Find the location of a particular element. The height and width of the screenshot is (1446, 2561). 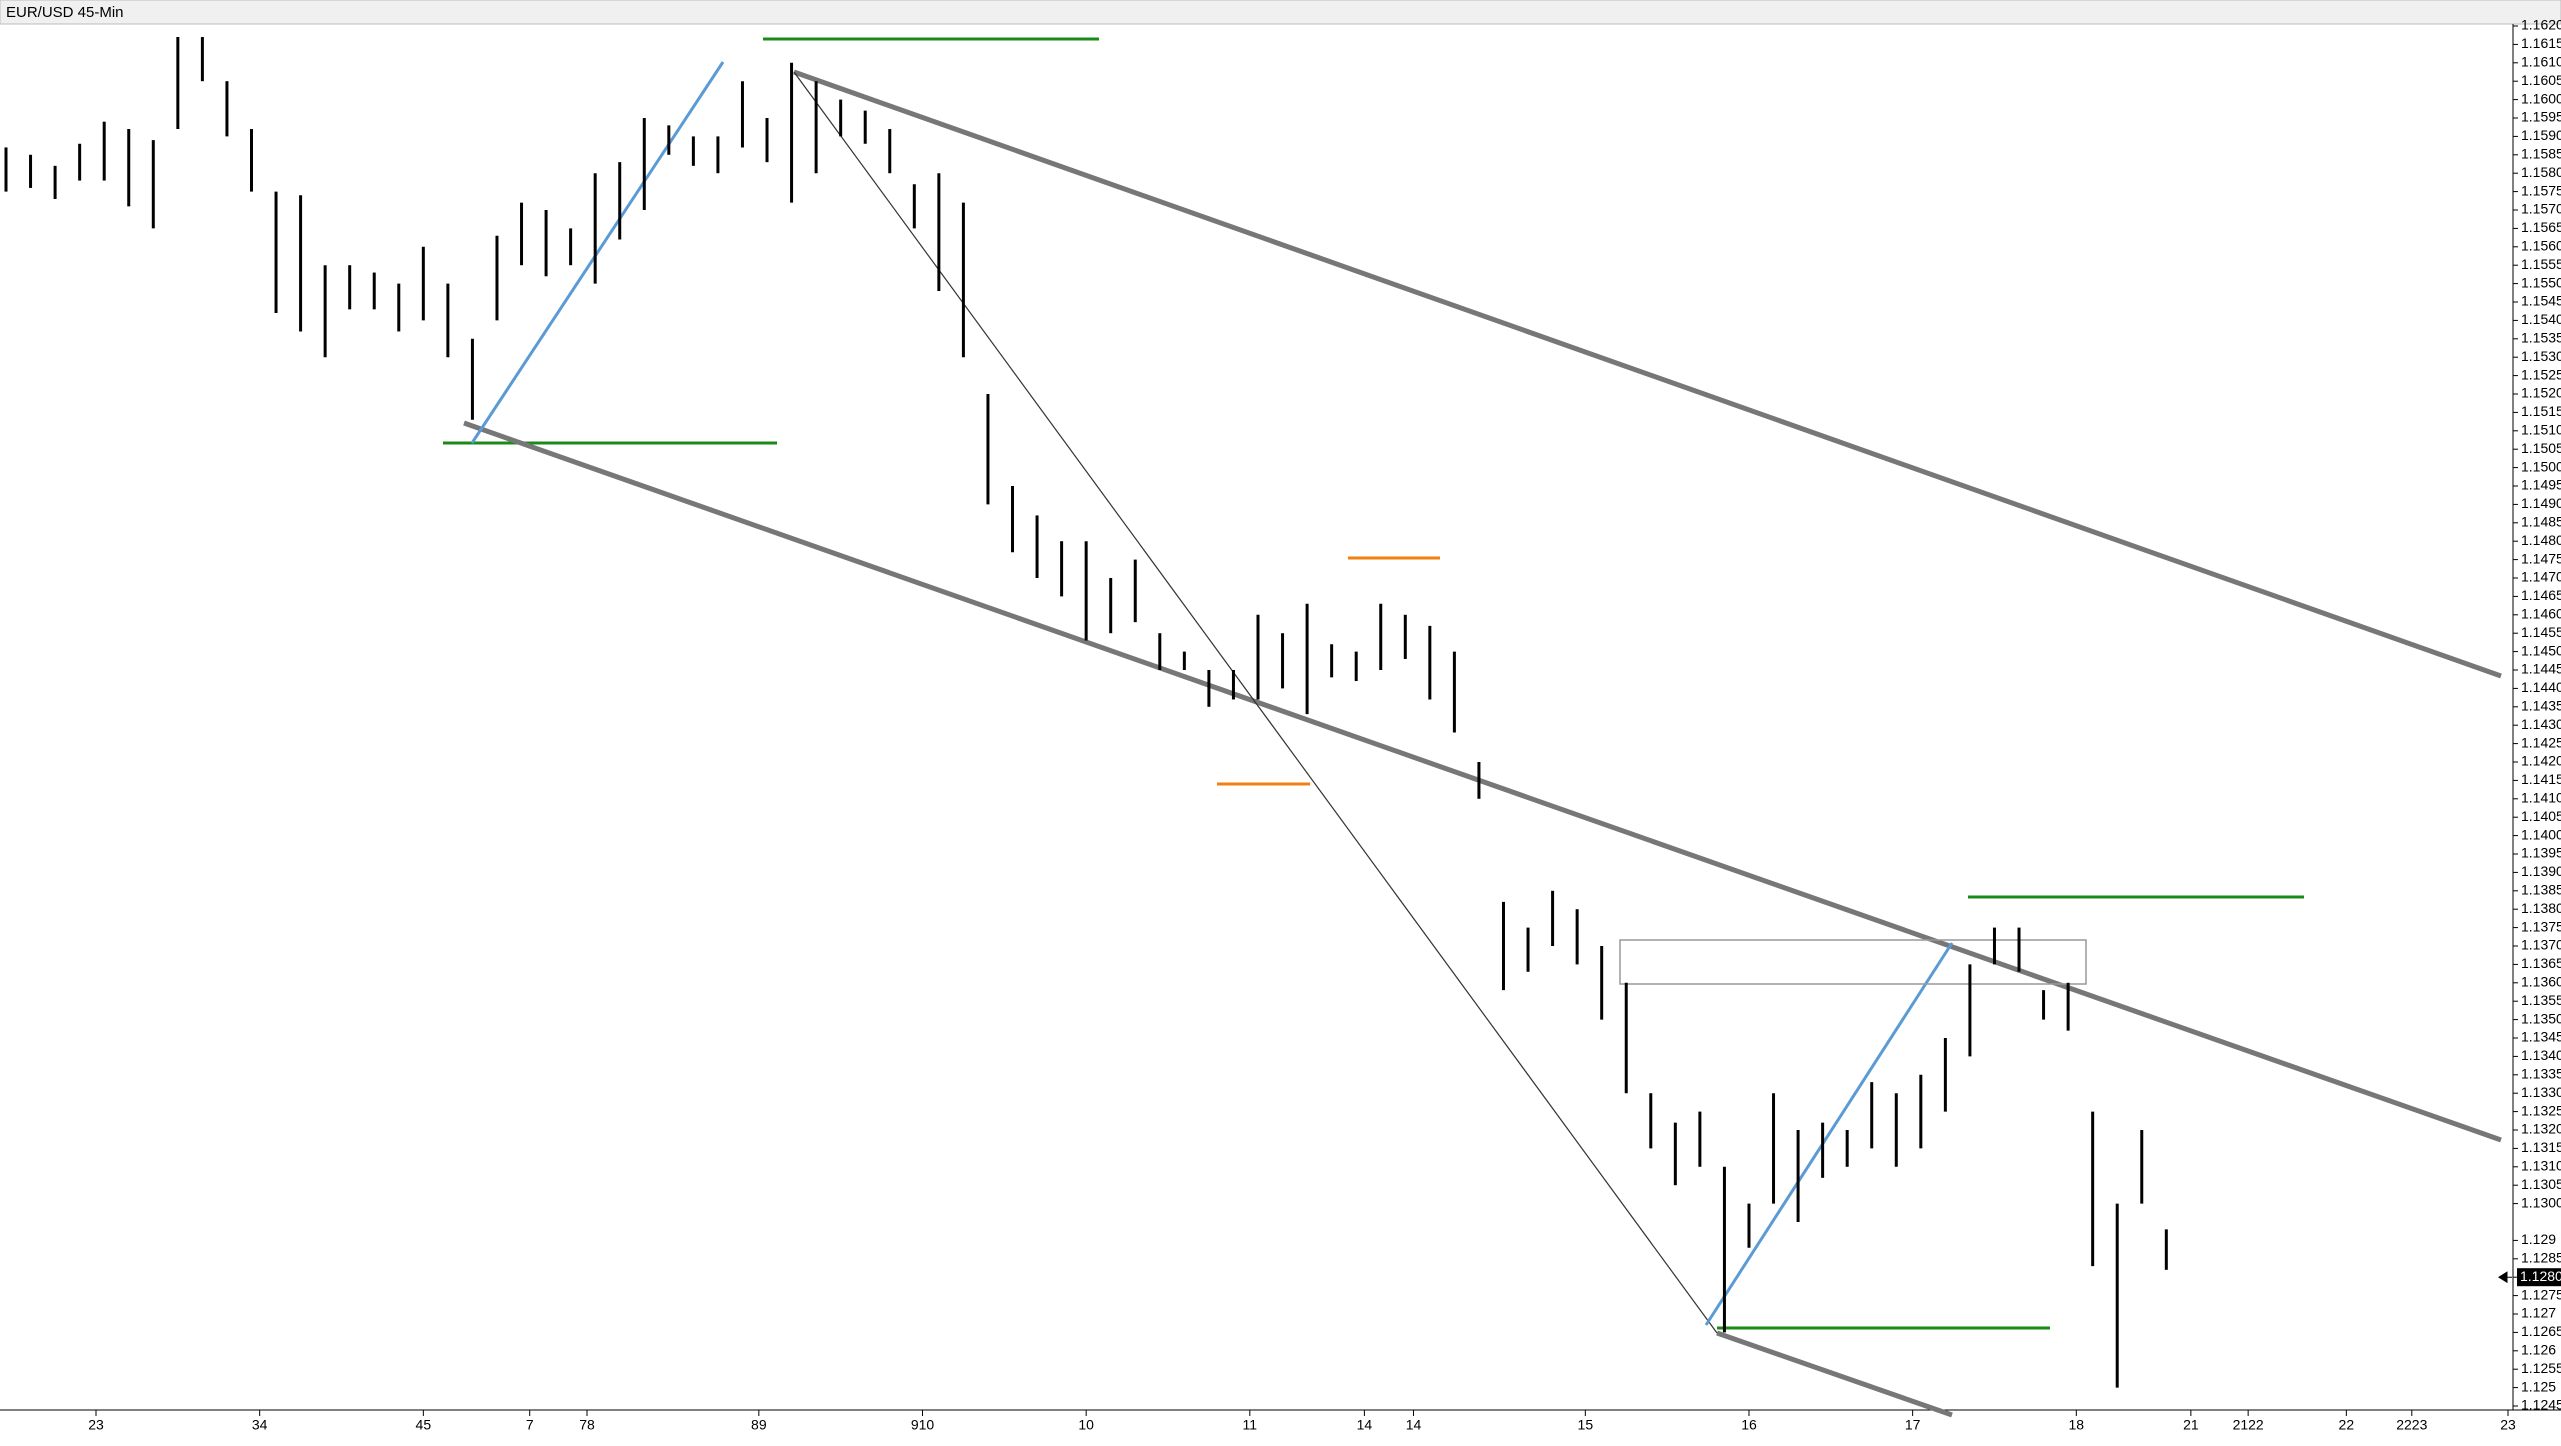

last-price-arrow is located at coordinates (2505, 1277).